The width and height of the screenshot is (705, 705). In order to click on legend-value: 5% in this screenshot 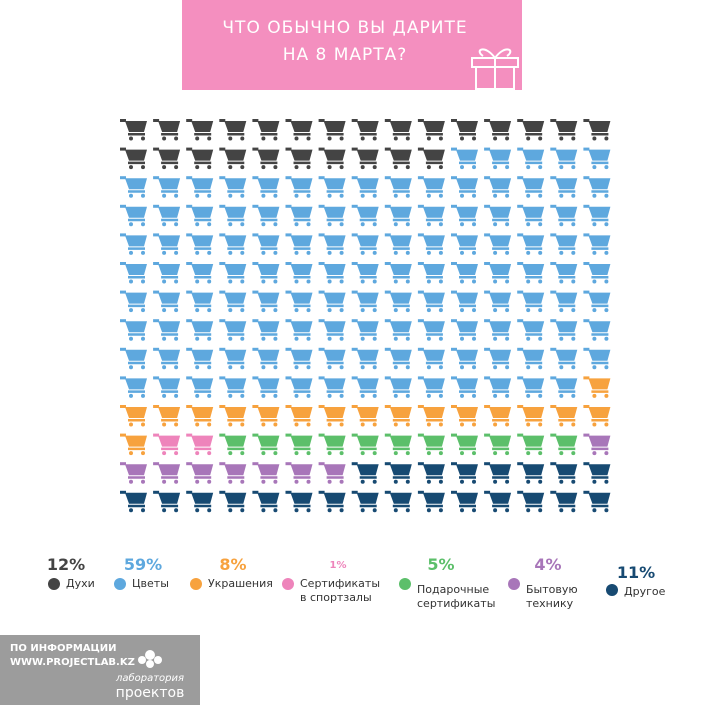, I will do `click(441, 564)`.